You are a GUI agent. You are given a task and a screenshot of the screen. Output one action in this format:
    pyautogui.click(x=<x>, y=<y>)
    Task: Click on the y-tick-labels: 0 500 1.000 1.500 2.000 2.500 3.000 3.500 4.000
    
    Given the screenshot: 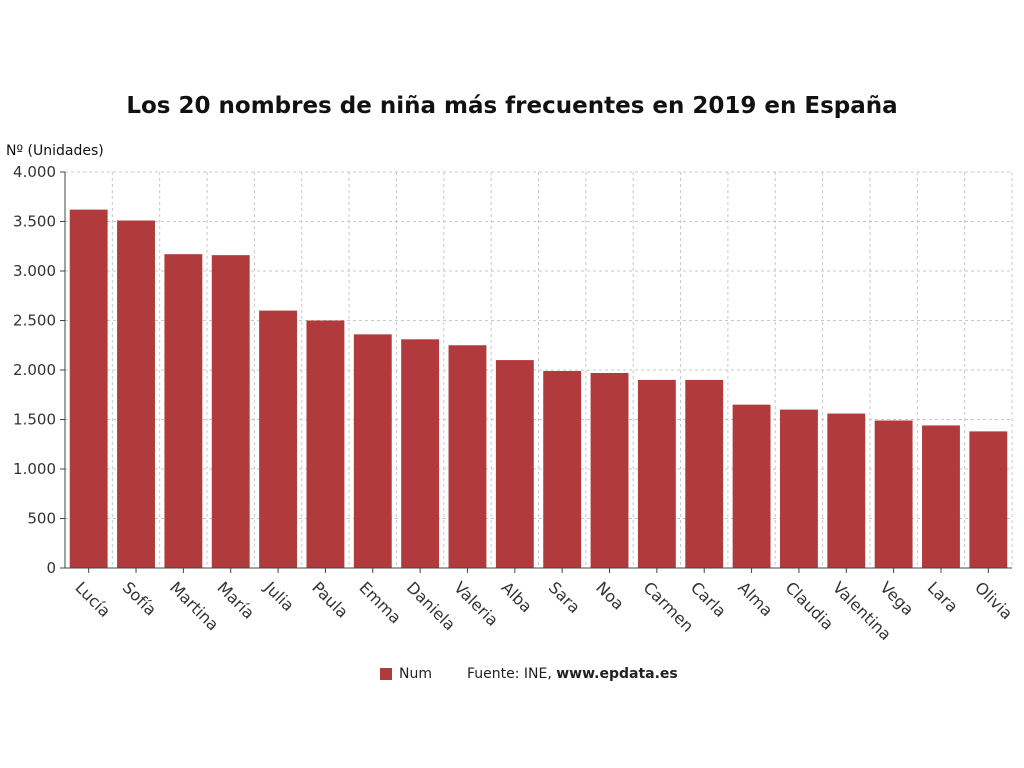 What is the action you would take?
    pyautogui.click(x=34, y=370)
    